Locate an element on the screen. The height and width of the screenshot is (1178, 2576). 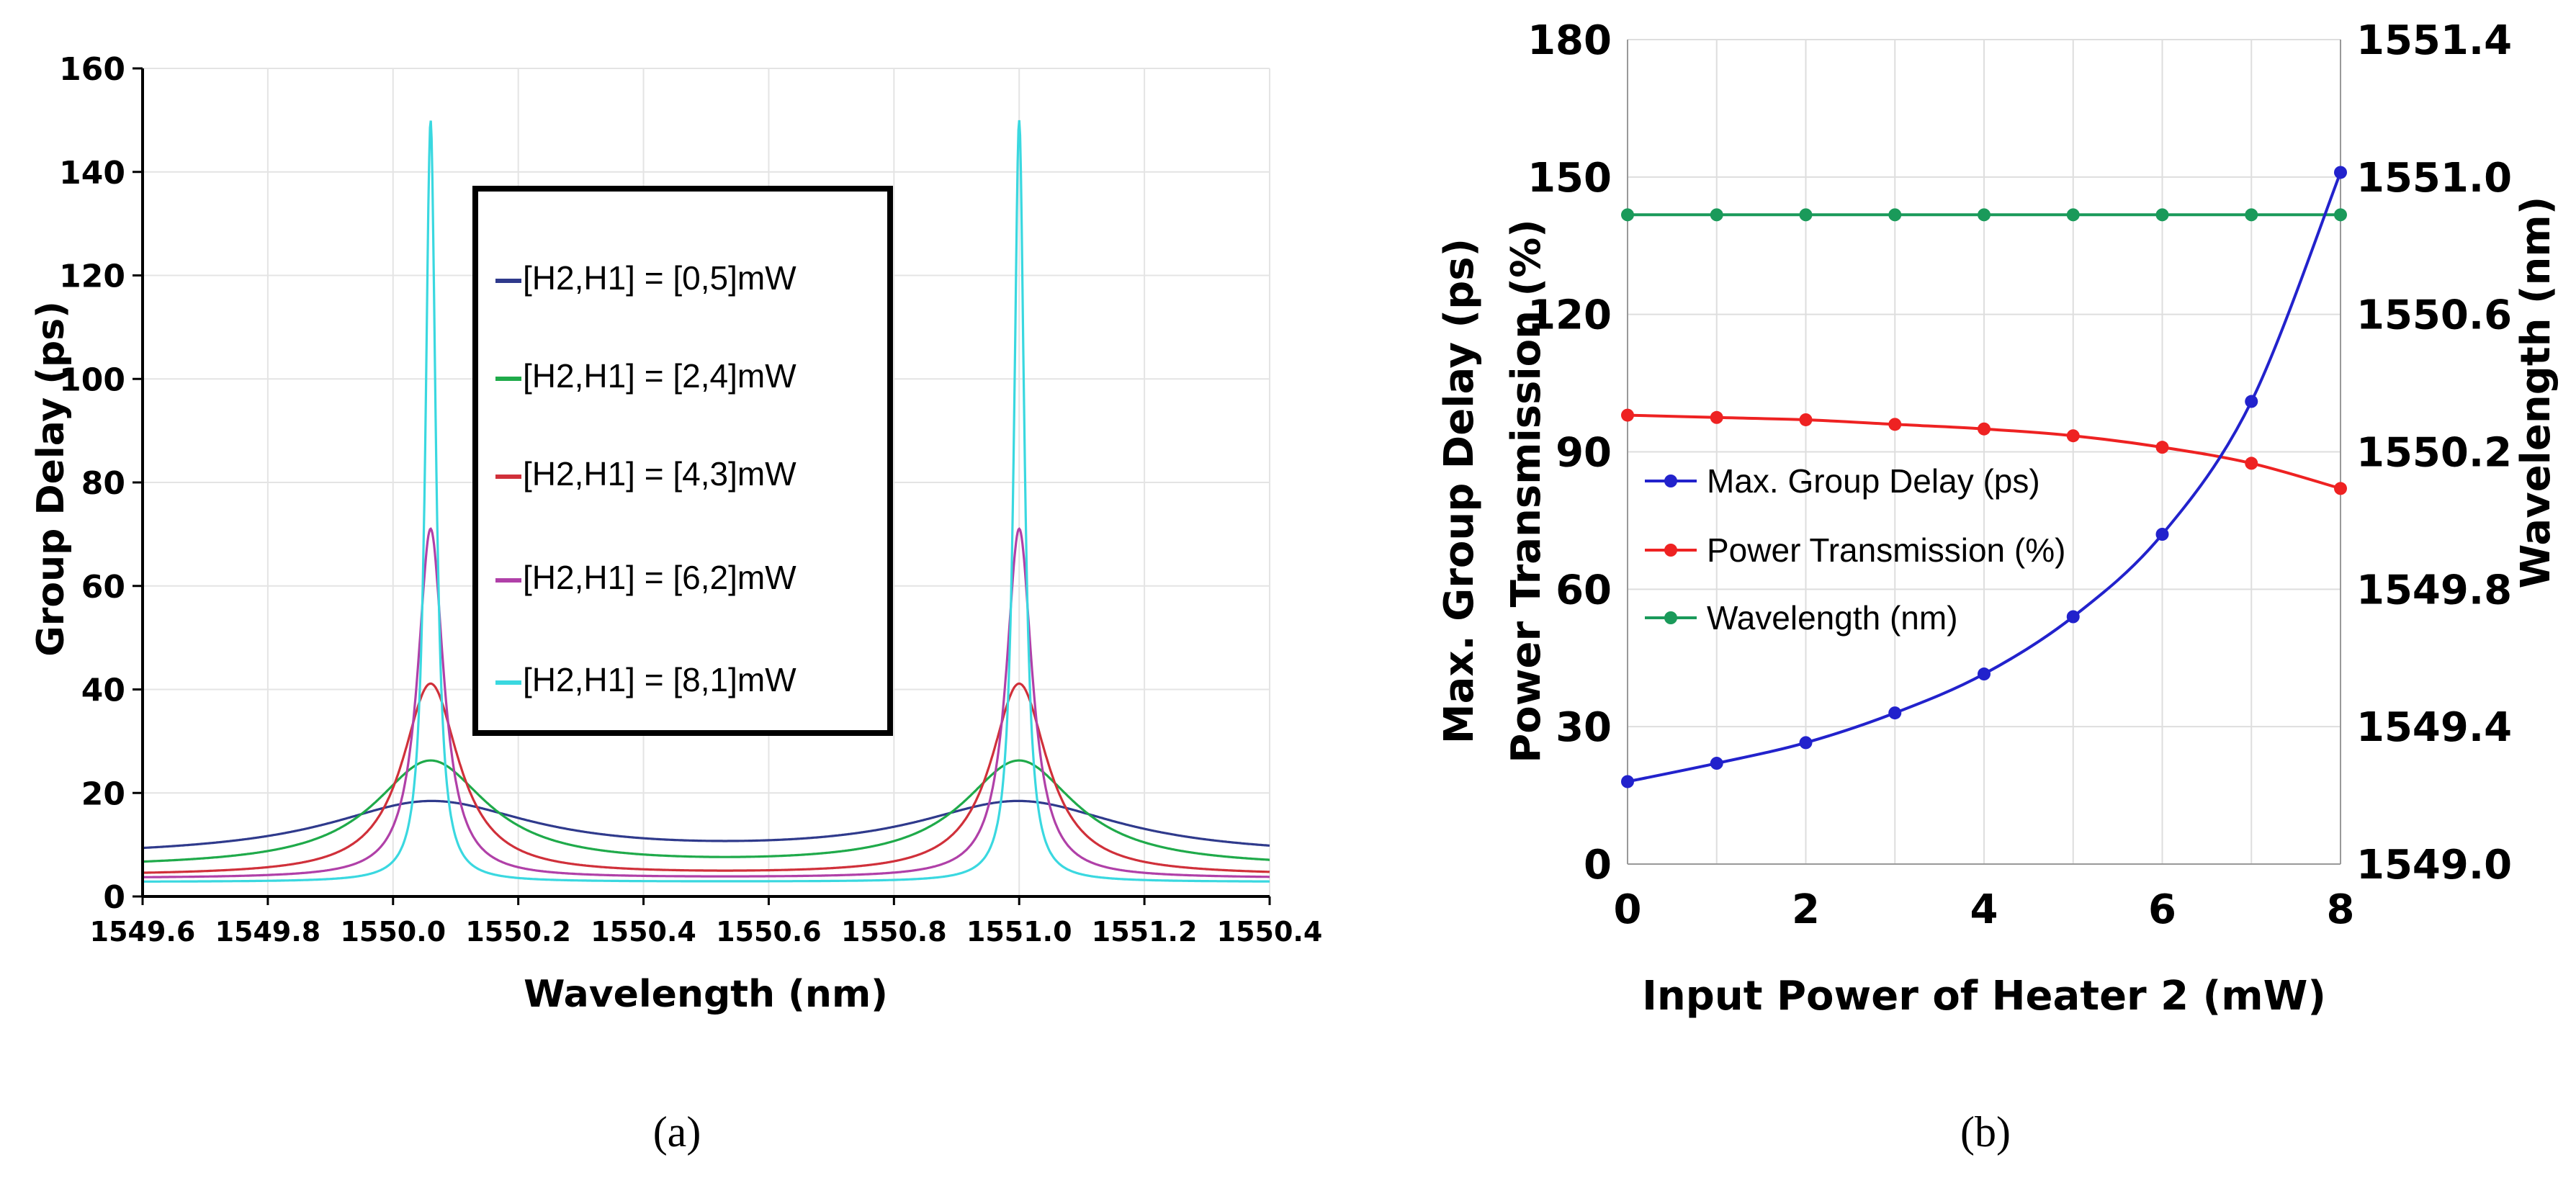
chart-b-series is located at coordinates (1984, 477).